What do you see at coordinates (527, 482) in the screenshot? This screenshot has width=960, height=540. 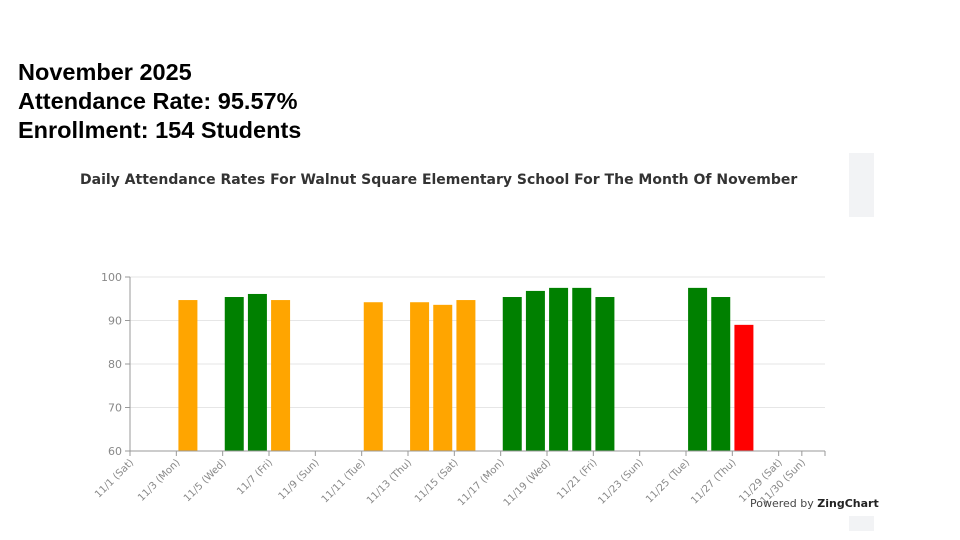 I see `x-tick-label: 11/19 (Wed)` at bounding box center [527, 482].